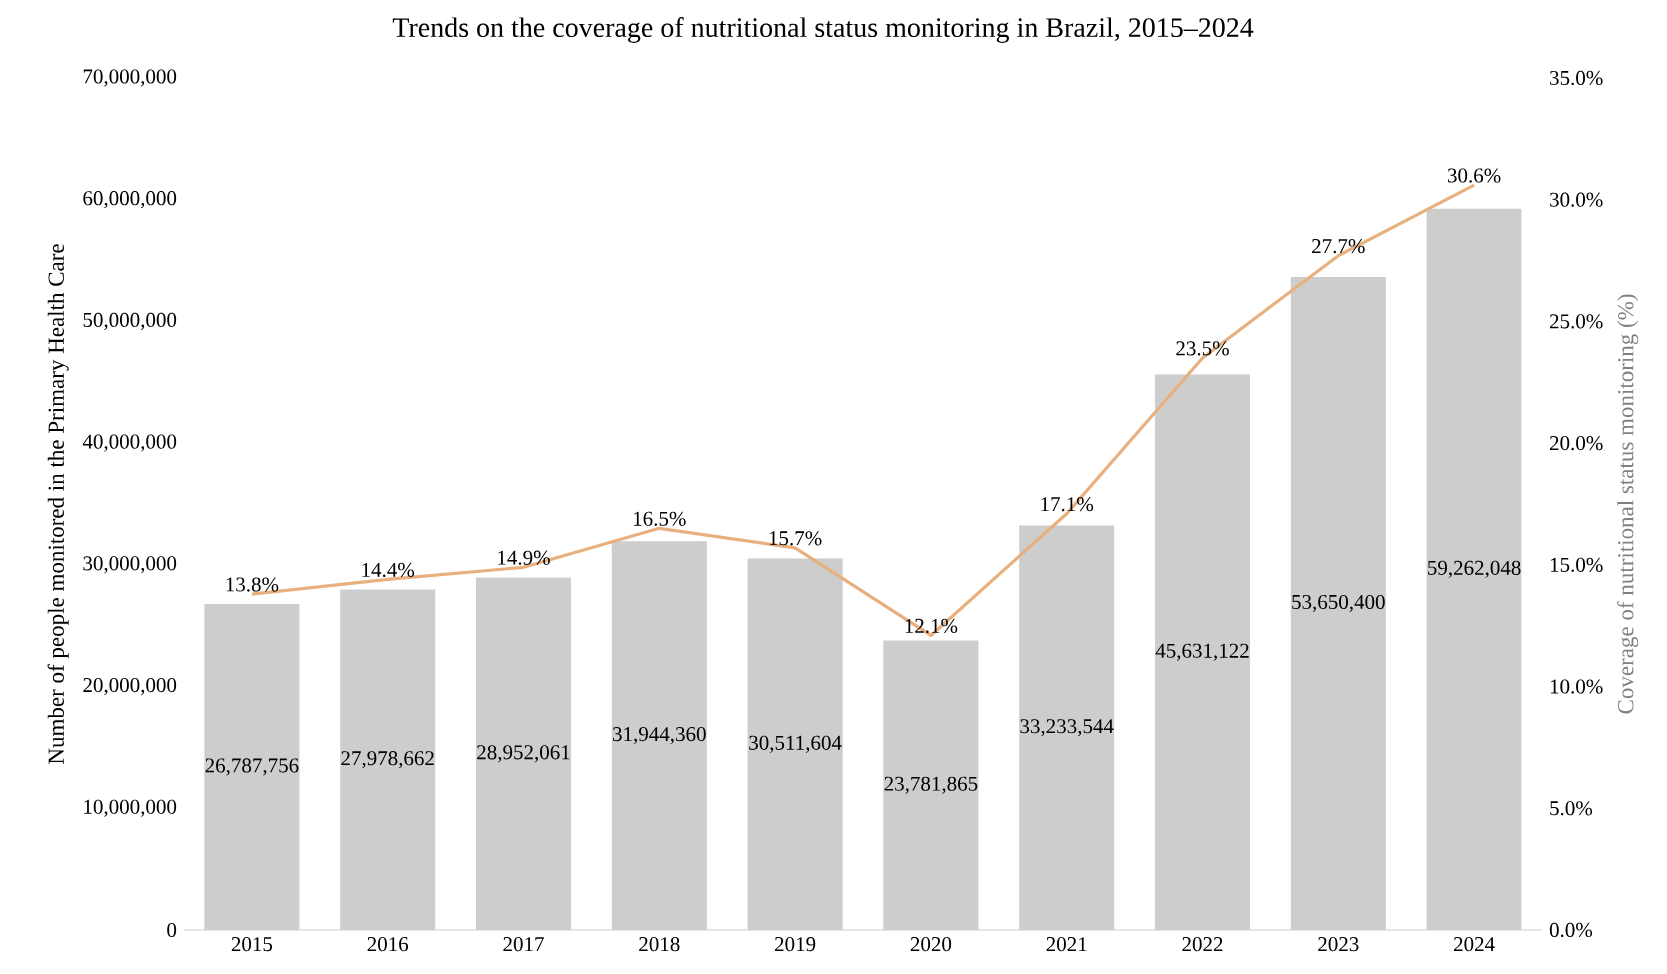 This screenshot has height=974, width=1667. Describe the element at coordinates (1571, 808) in the screenshot. I see `y2-tick-label: 5.0%` at that location.